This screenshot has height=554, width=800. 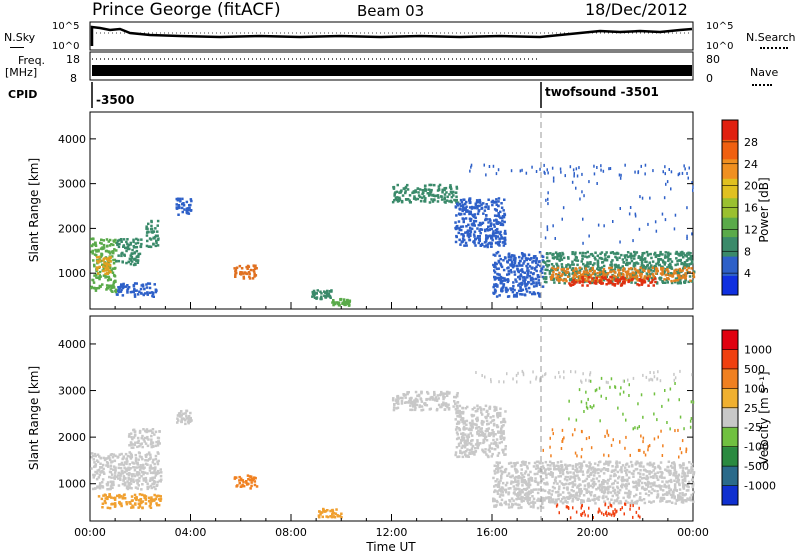 I want to click on power-ytick-label: 3000, so click(x=72, y=184).